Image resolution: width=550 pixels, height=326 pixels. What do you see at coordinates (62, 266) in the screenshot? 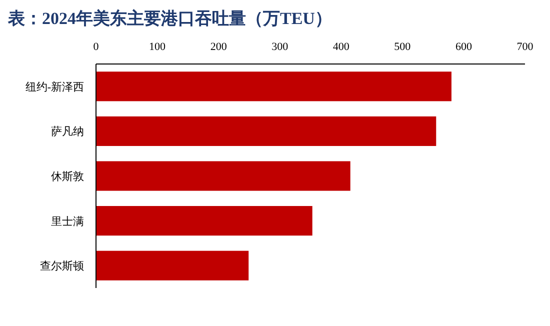
I see `y-tick-label: 查尔斯顿` at bounding box center [62, 266].